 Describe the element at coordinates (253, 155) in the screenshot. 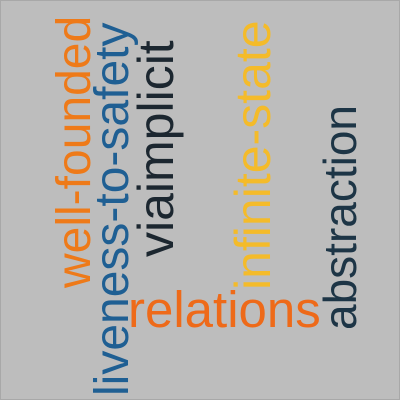

I see `word-infinite-state: infinite-state` at that location.